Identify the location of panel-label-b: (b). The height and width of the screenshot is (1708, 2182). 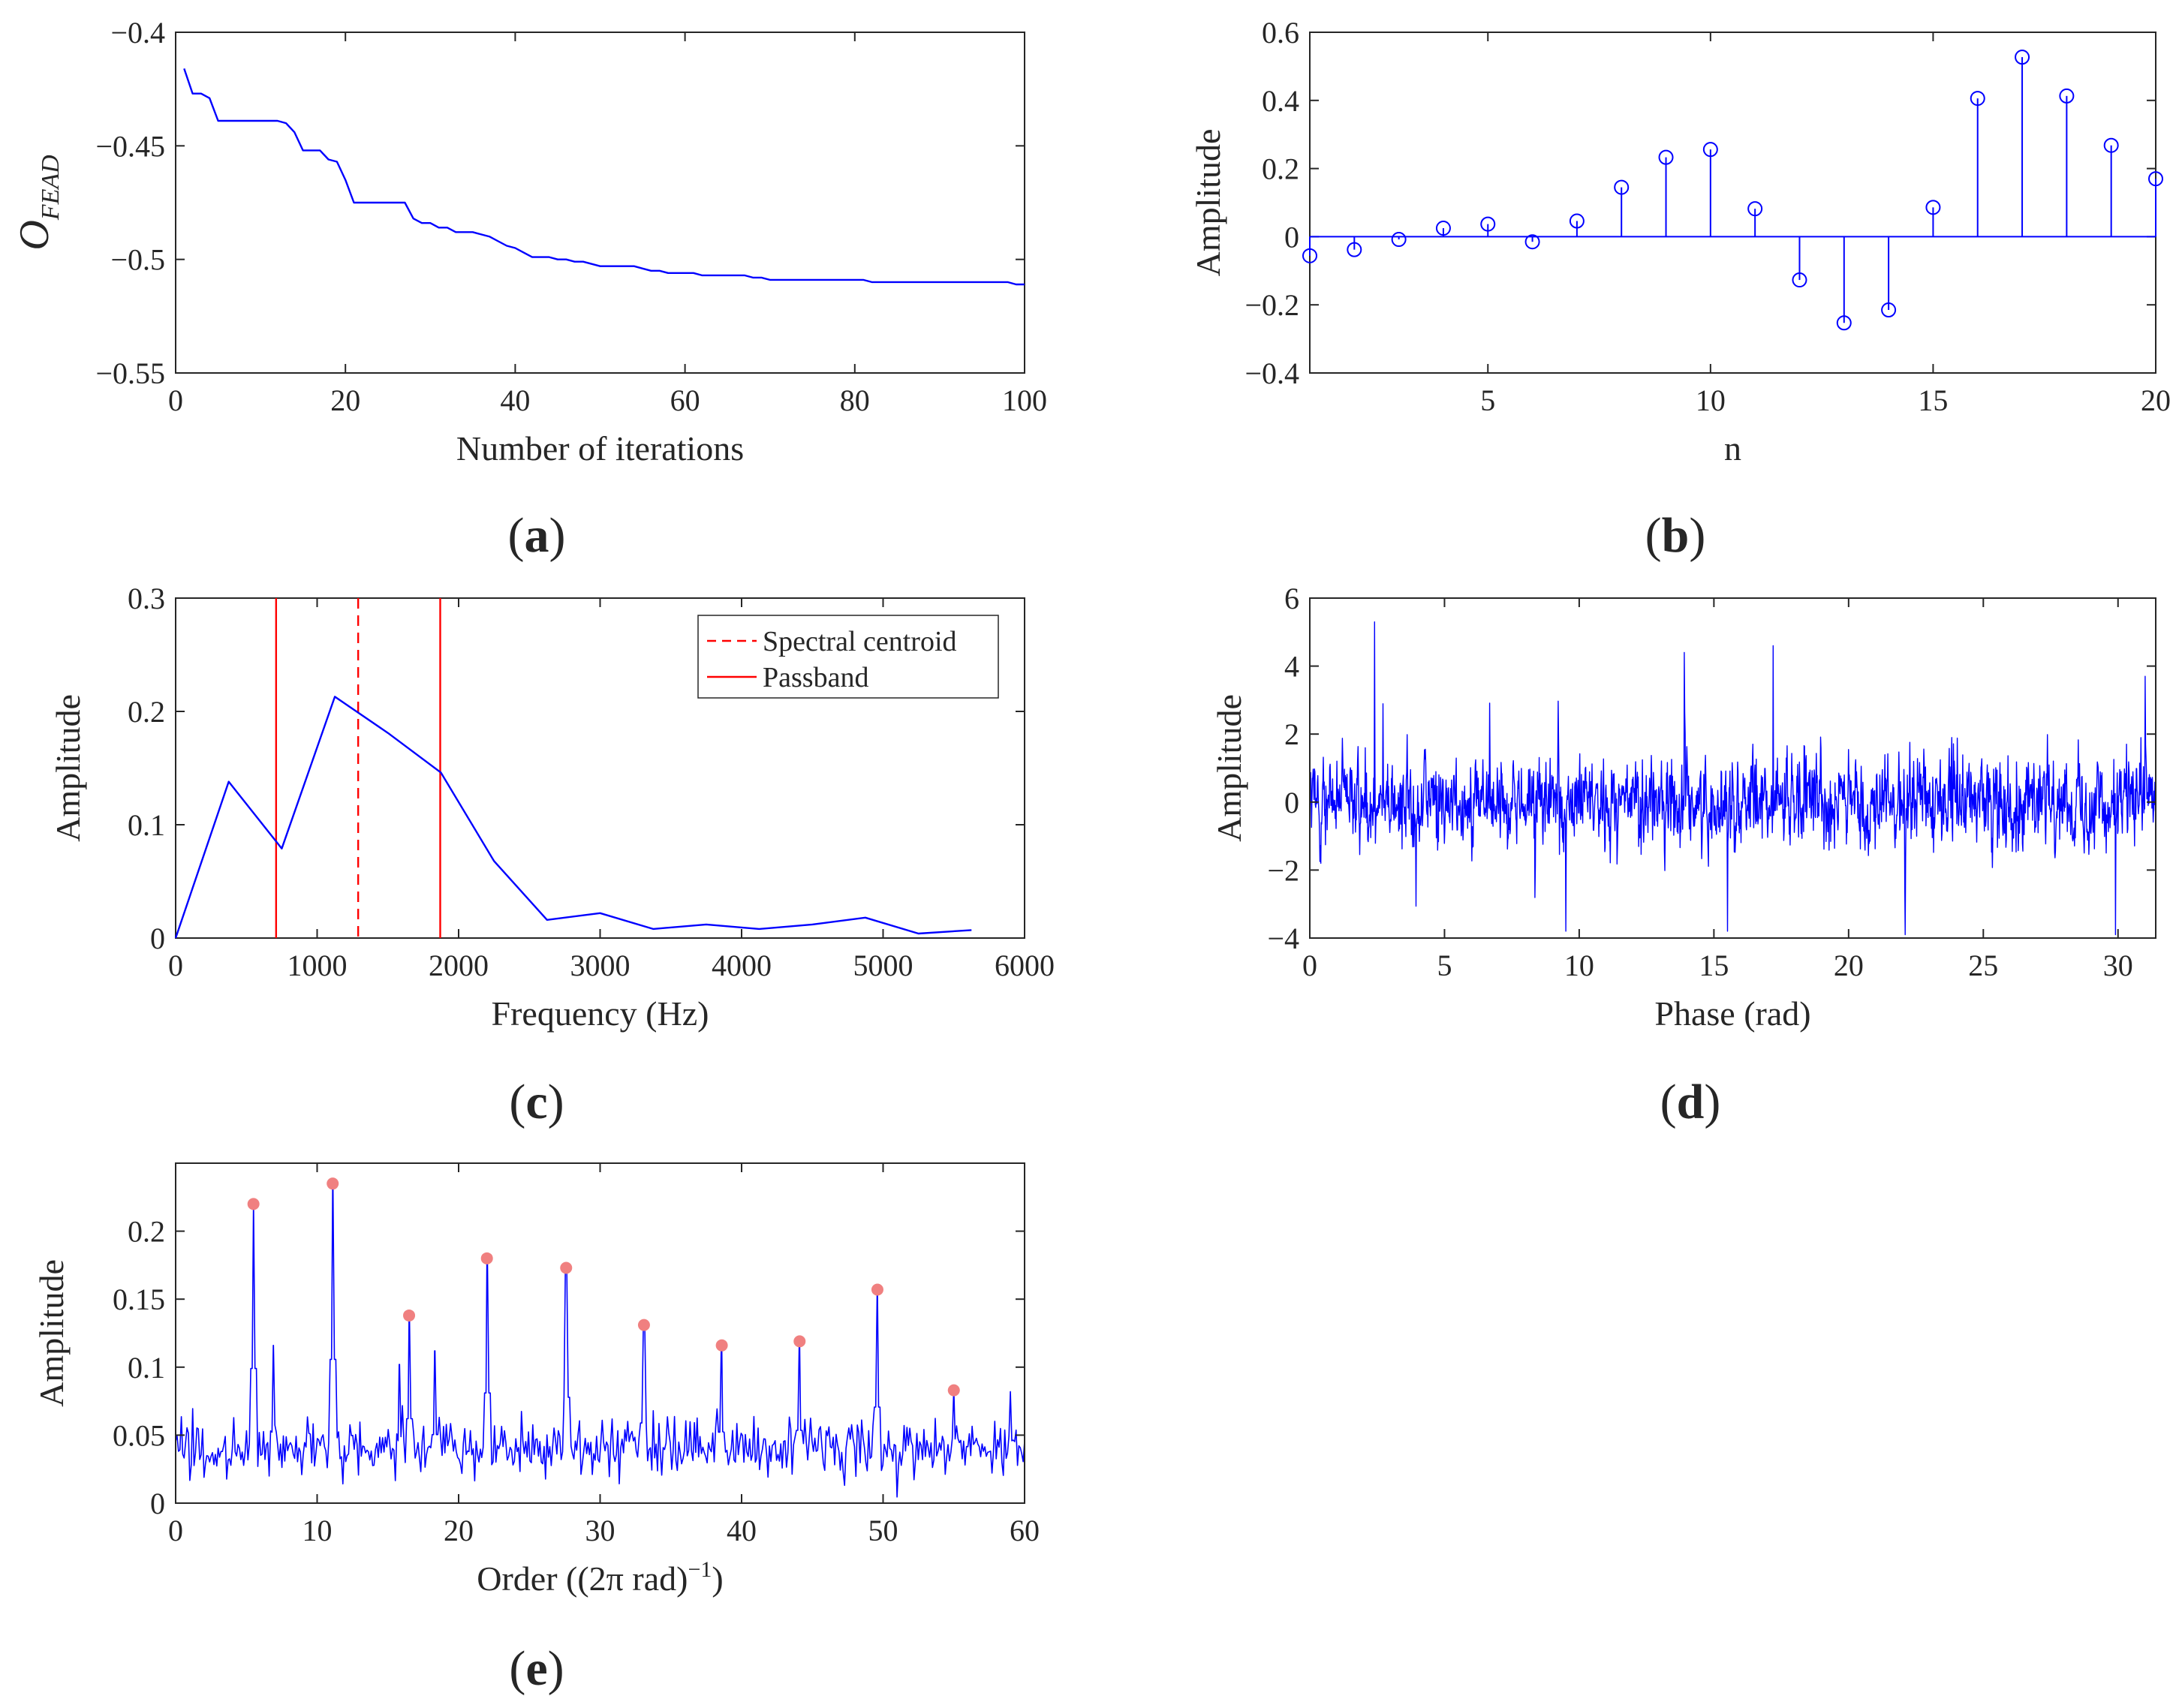
(1675, 535).